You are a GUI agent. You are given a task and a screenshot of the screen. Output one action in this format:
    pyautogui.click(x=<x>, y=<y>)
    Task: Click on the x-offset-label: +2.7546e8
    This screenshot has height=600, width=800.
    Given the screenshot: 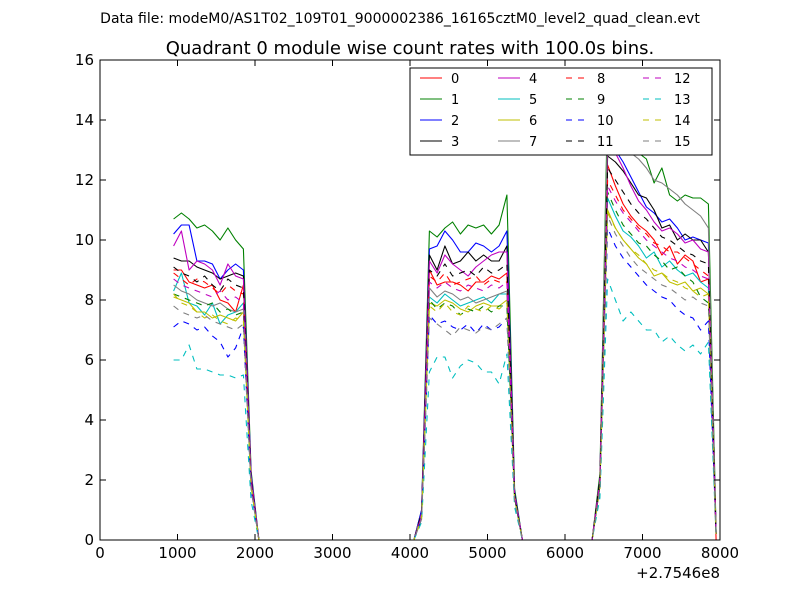 What is the action you would take?
    pyautogui.click(x=678, y=573)
    